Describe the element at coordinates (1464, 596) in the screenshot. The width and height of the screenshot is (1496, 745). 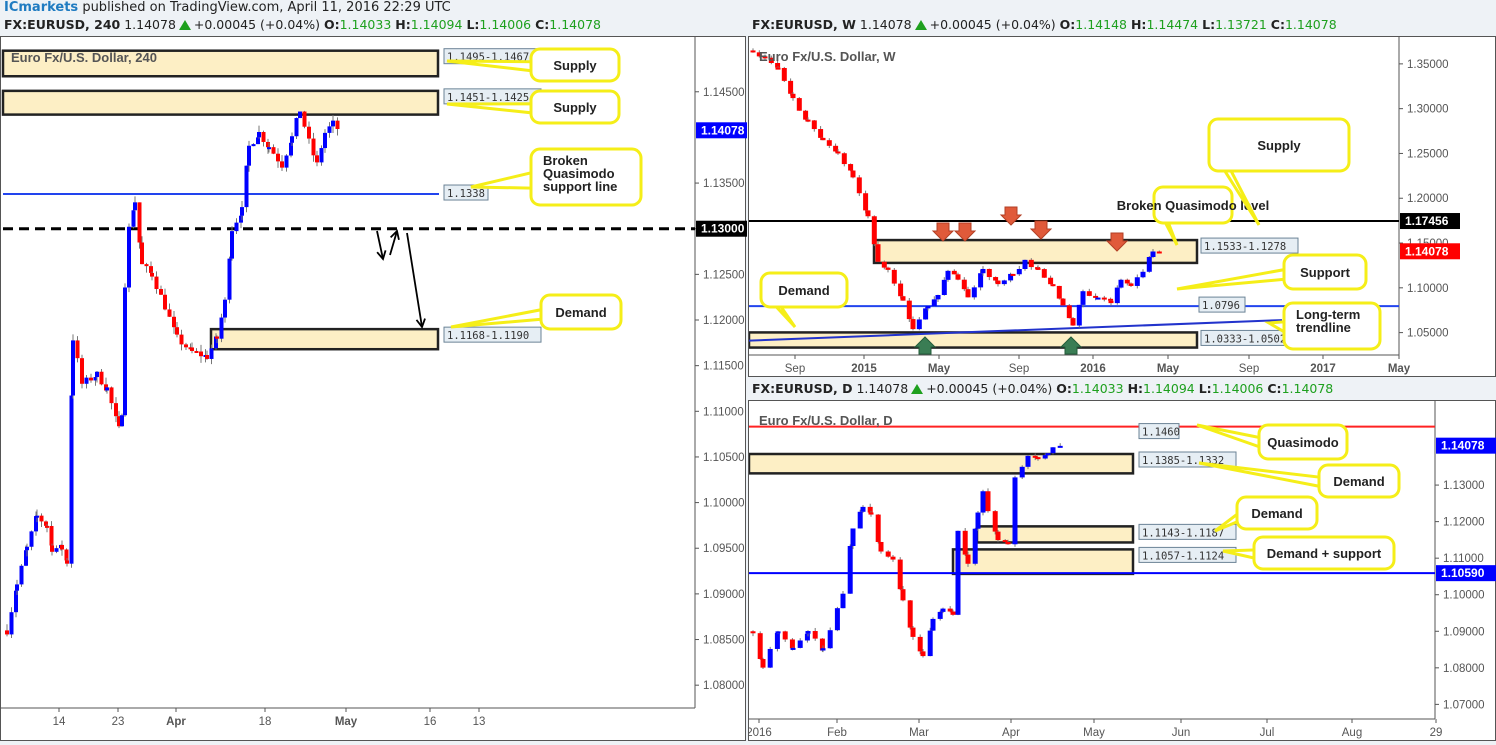
I see `y-tick-label: 1.10000` at that location.